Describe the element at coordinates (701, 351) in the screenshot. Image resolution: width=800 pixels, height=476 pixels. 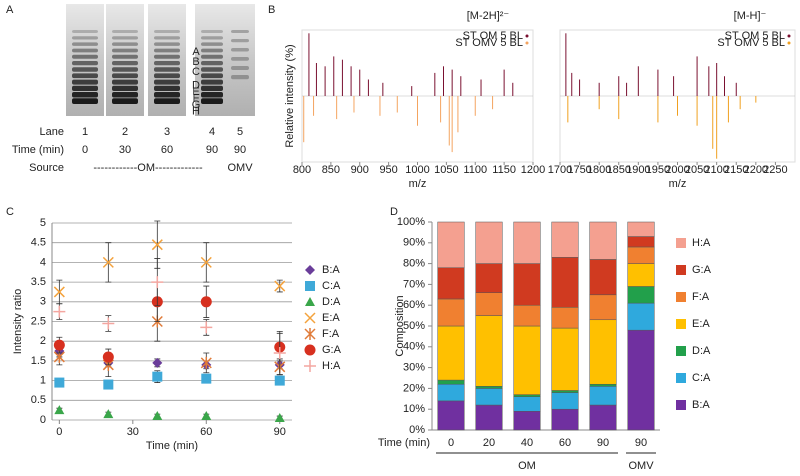
I see `legend-label: D:A` at that location.